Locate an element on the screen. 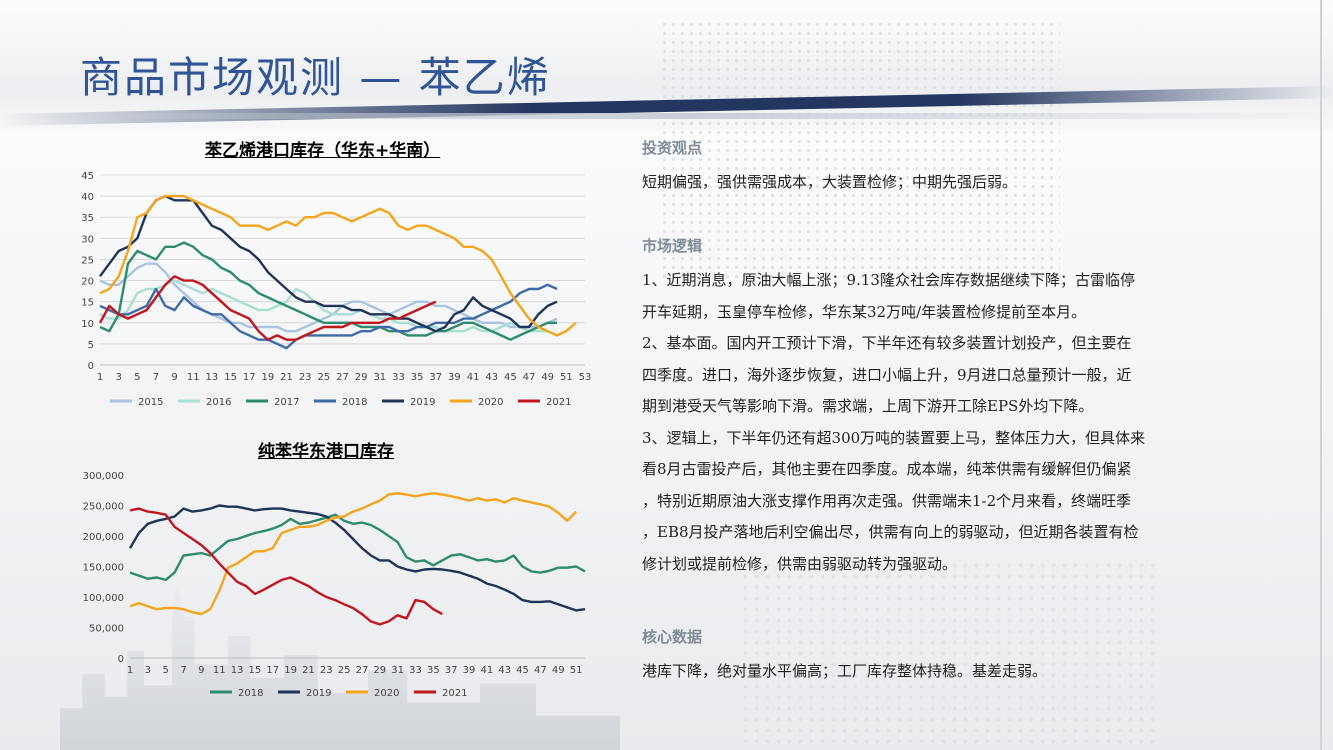  y-tick-label: 45 is located at coordinates (87, 176).